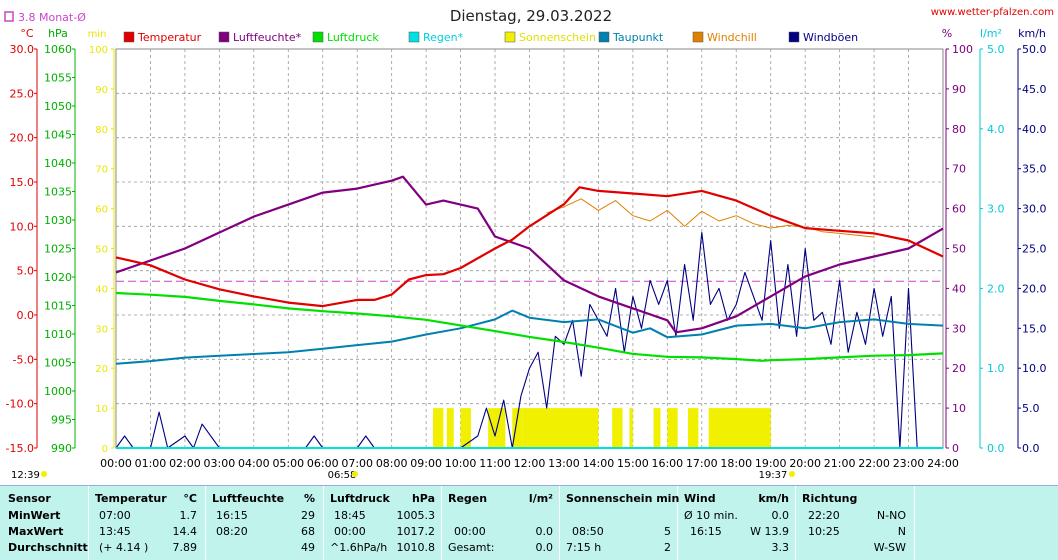 Image resolution: width=1058 pixels, height=560 pixels. Describe the element at coordinates (22, 182) in the screenshot. I see `temperature-tick-label: 15.0` at that location.